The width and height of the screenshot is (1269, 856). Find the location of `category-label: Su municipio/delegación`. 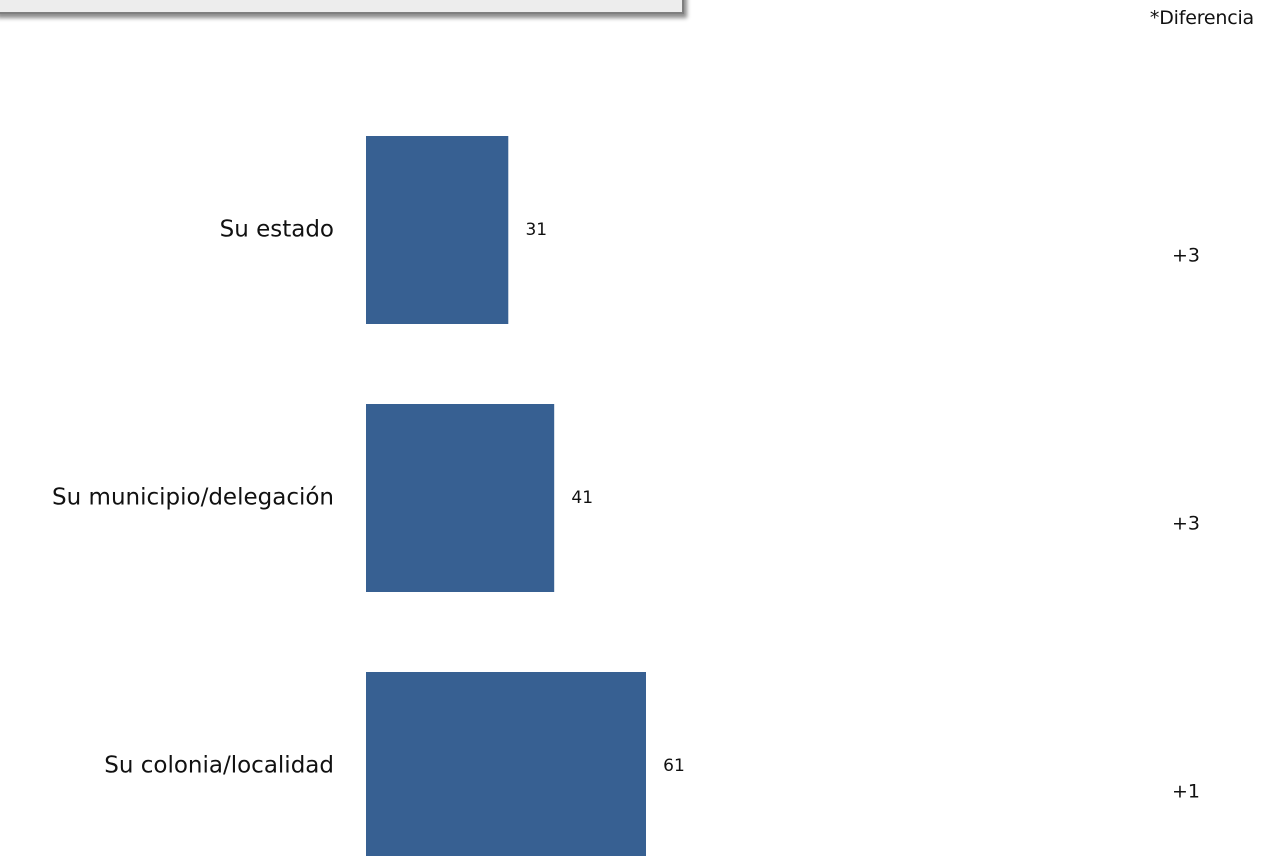

category-label: Su municipio/delegación is located at coordinates (193, 498).